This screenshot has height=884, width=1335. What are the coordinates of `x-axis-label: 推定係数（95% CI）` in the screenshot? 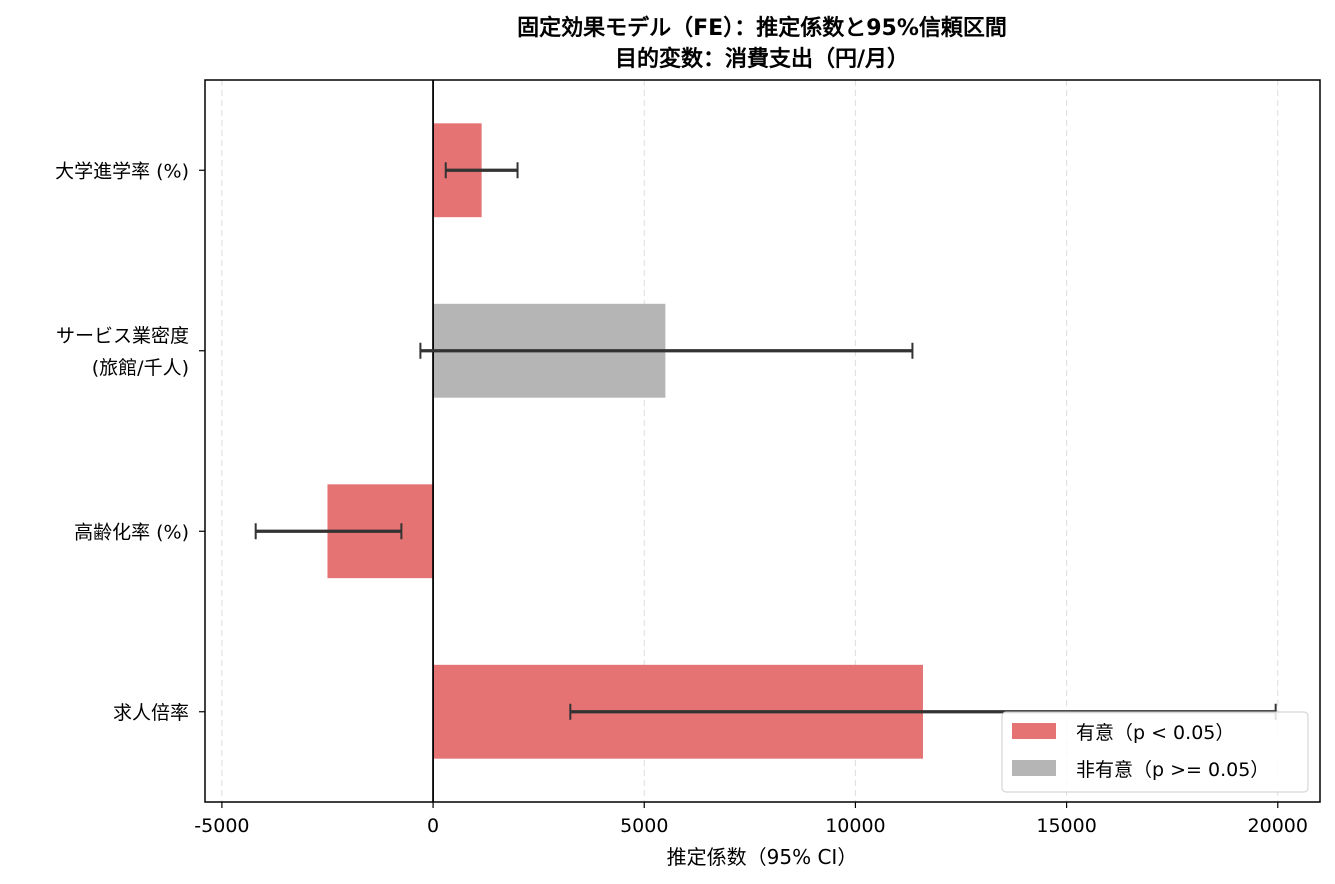 It's located at (762, 857).